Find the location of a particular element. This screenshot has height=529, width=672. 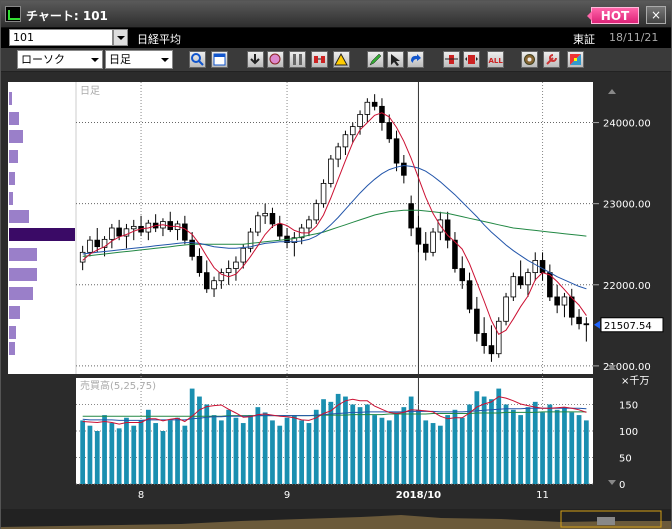

scroll-bar is located at coordinates (336, 519).